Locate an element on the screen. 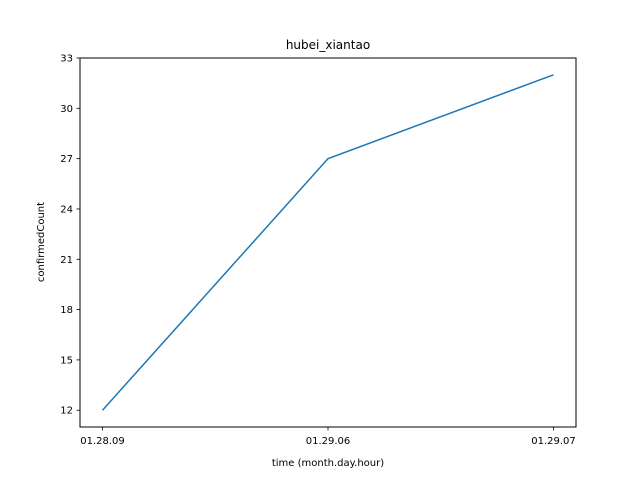 Image resolution: width=640 pixels, height=480 pixels. y-tick-label: 15 is located at coordinates (66, 360).